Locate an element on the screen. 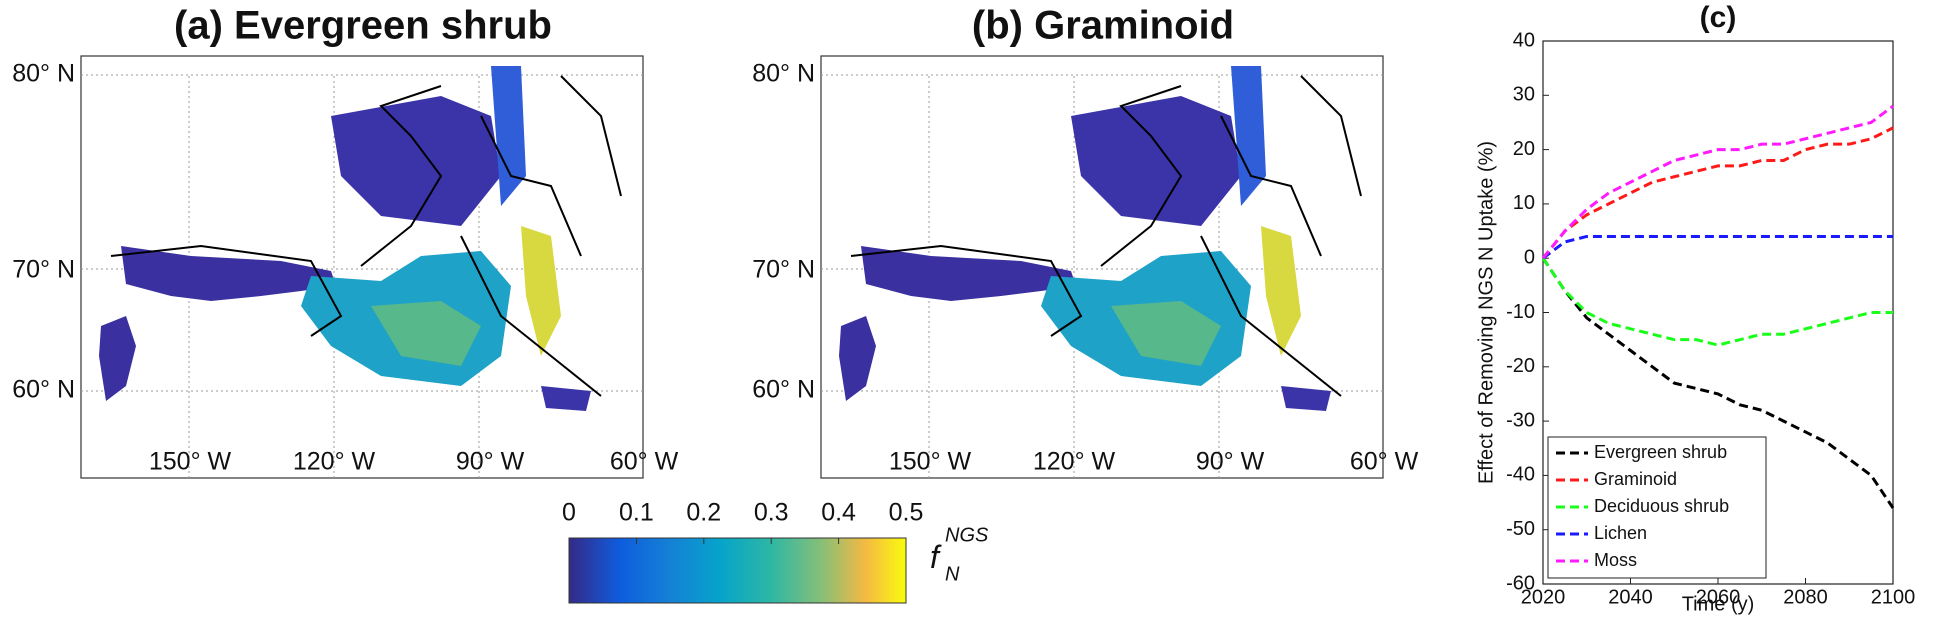 The image size is (1957, 620). x-tick-label: 2060 is located at coordinates (1718, 597).